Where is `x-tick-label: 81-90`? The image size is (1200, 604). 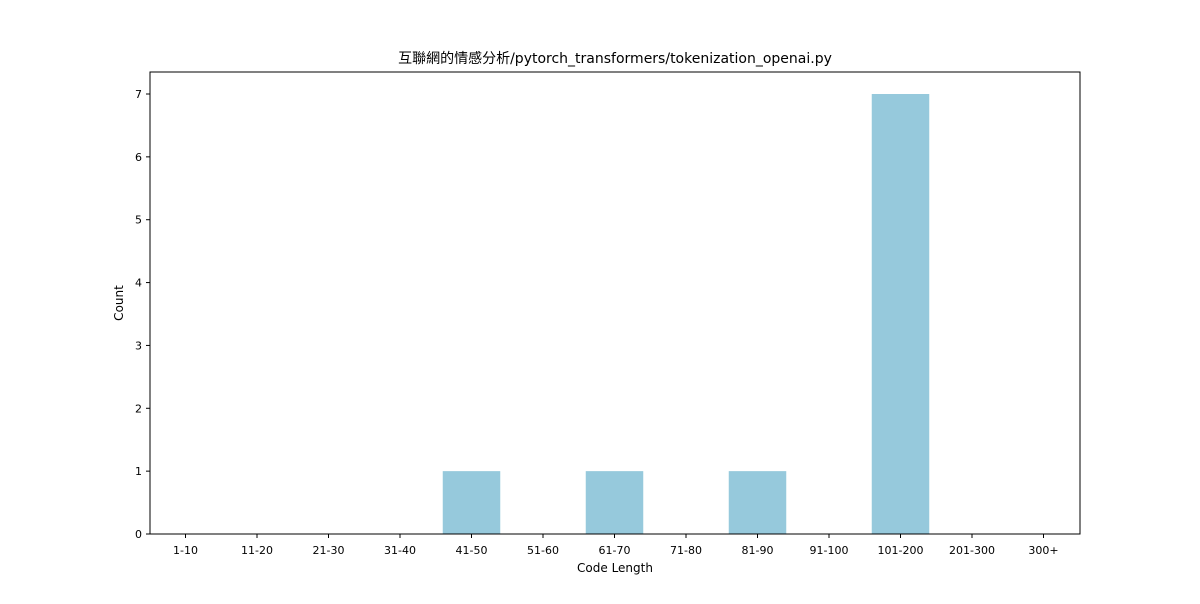
x-tick-label: 81-90 is located at coordinates (758, 550).